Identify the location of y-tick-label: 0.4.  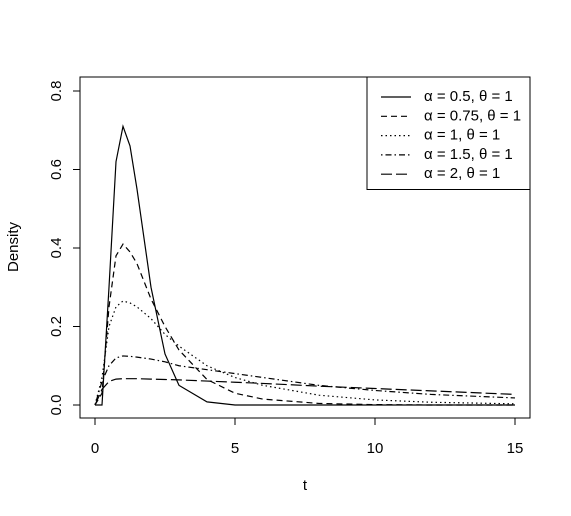
(56, 248).